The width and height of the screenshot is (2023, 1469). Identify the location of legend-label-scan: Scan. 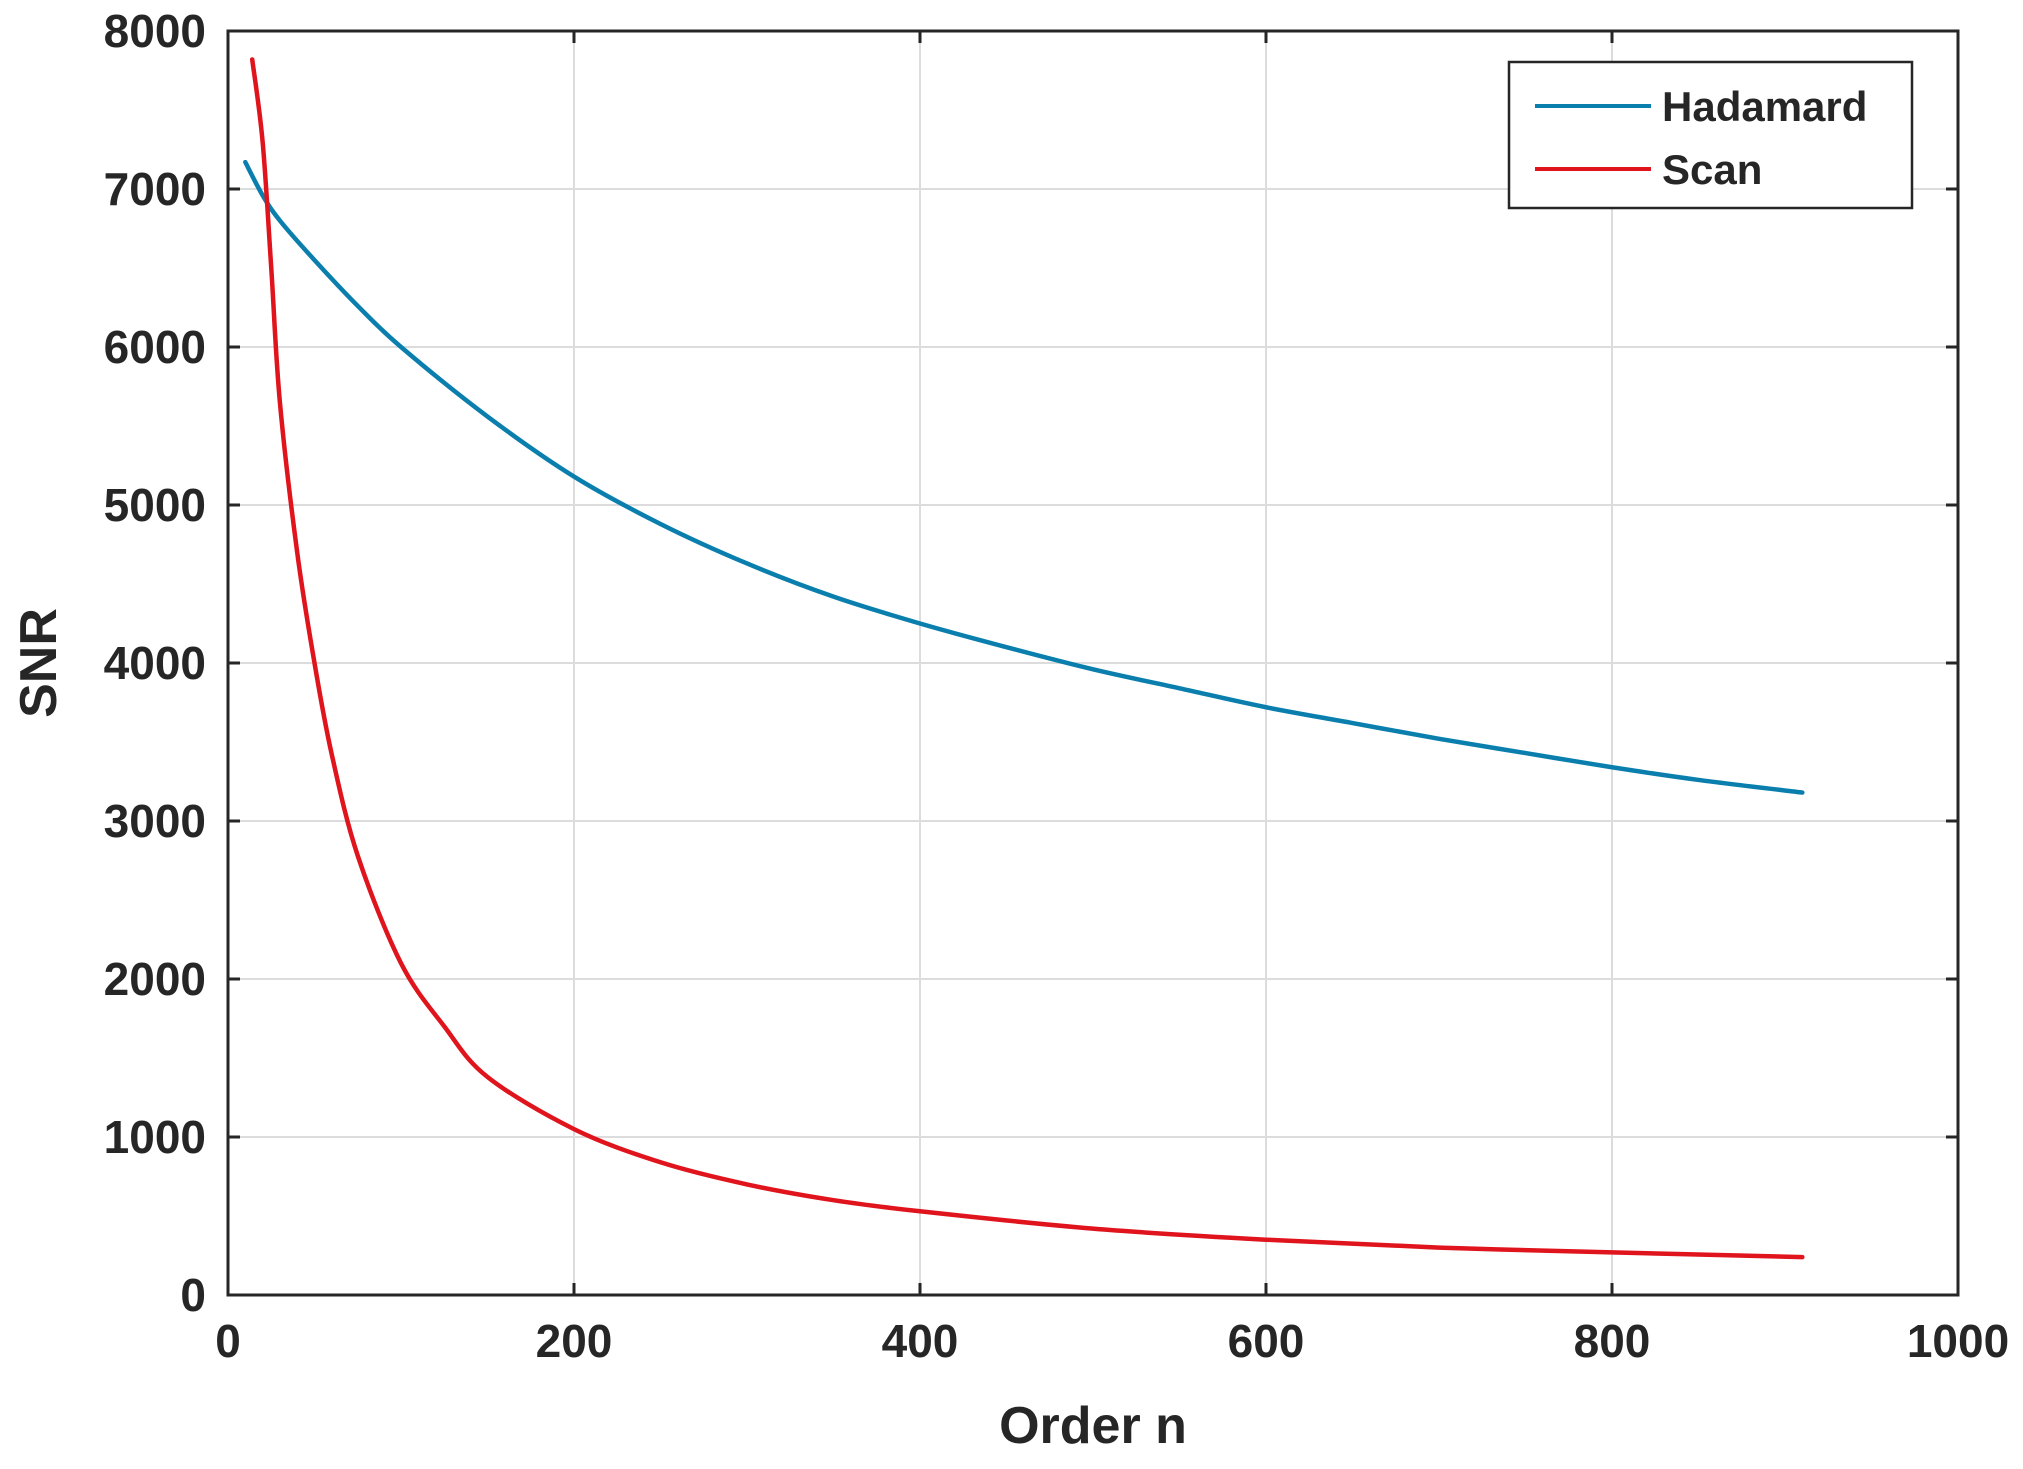
(1712, 169).